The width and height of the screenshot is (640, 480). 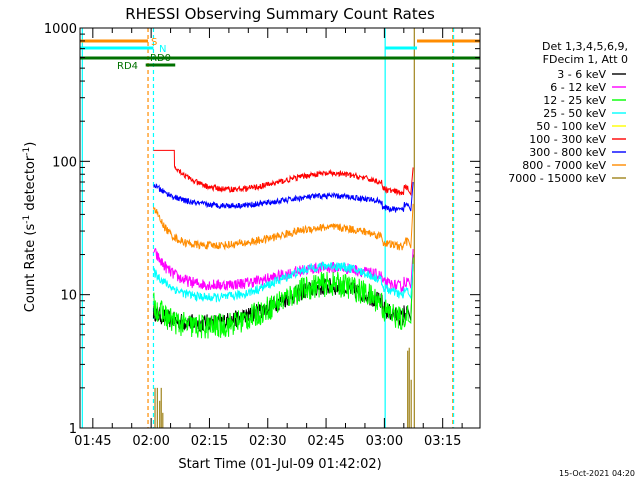 What do you see at coordinates (30, 227) in the screenshot?
I see `y-axis-label: Count Rate (s-1 detector-1)` at bounding box center [30, 227].